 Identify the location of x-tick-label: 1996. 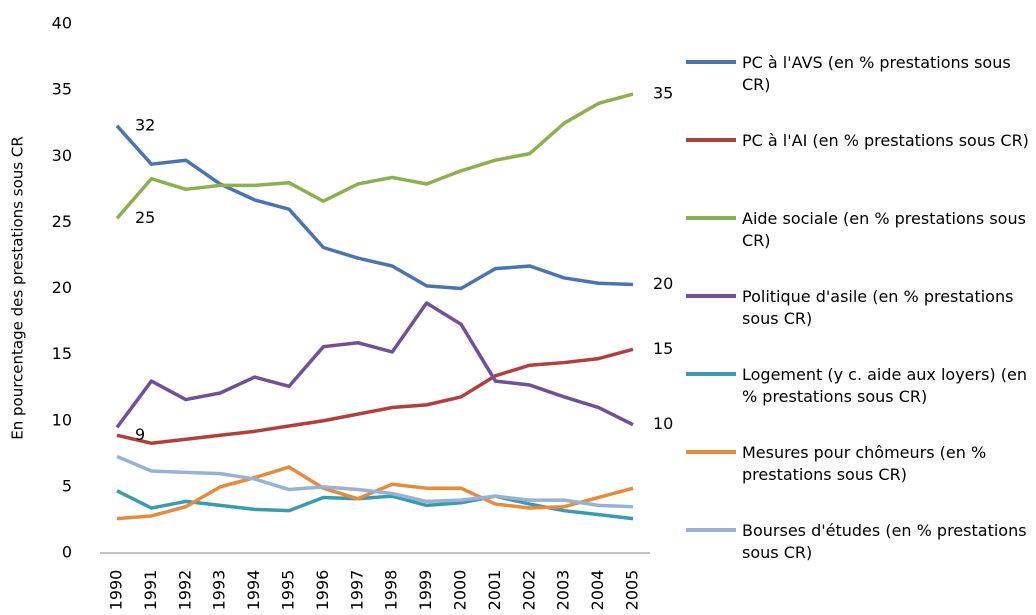
(322, 590).